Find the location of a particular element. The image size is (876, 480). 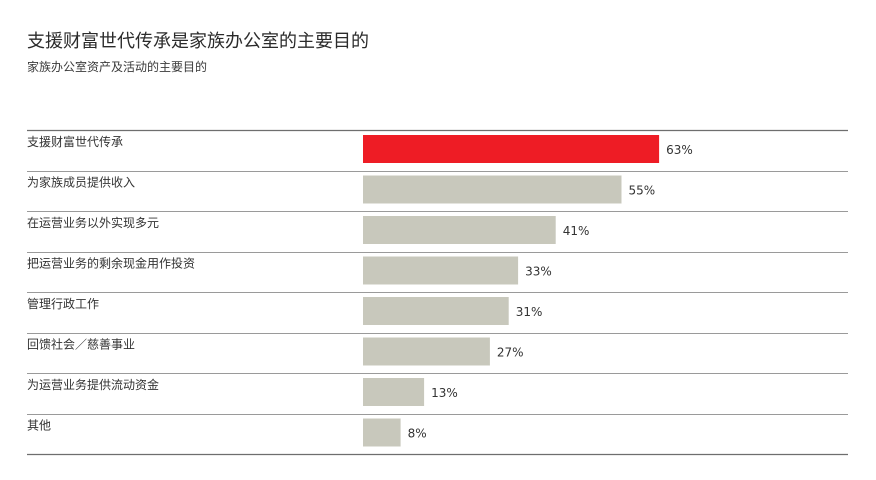

category-label: 回馈社会／慈善事业 is located at coordinates (81, 344).